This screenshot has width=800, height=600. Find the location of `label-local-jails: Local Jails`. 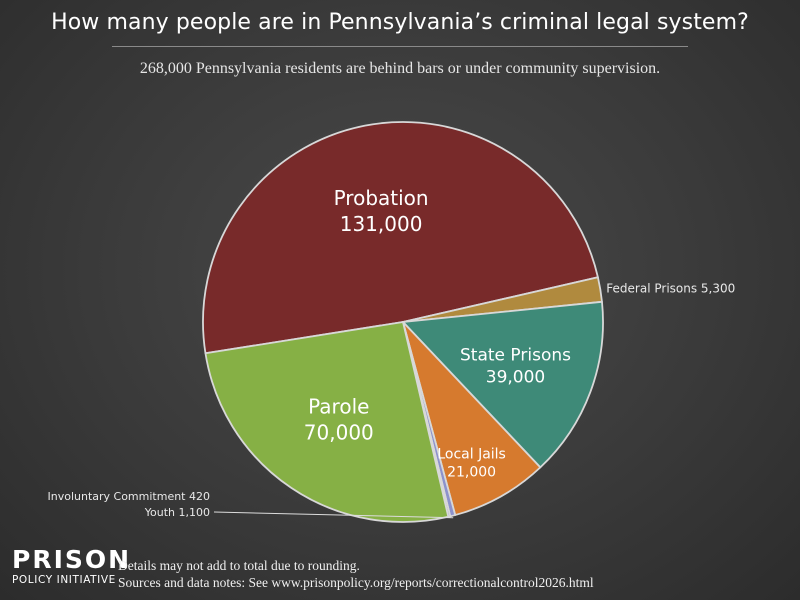

label-local-jails: Local Jails is located at coordinates (471, 454).